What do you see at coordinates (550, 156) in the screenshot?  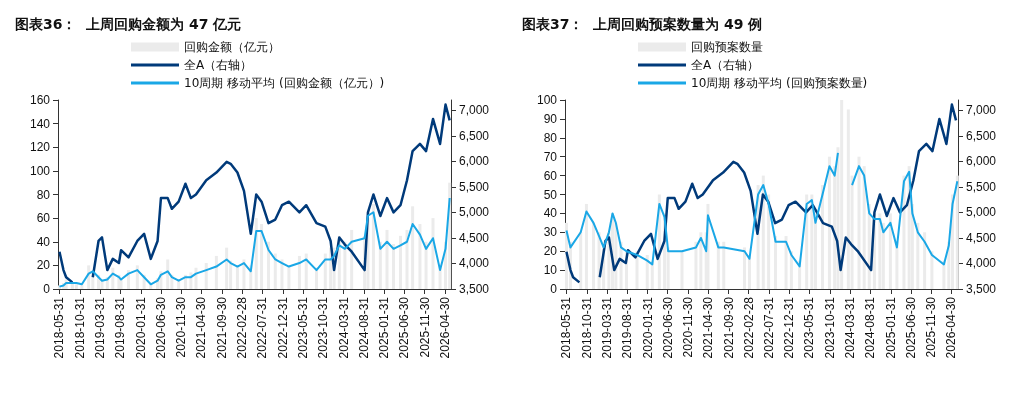 I see `y-tick-label: 70` at bounding box center [550, 156].